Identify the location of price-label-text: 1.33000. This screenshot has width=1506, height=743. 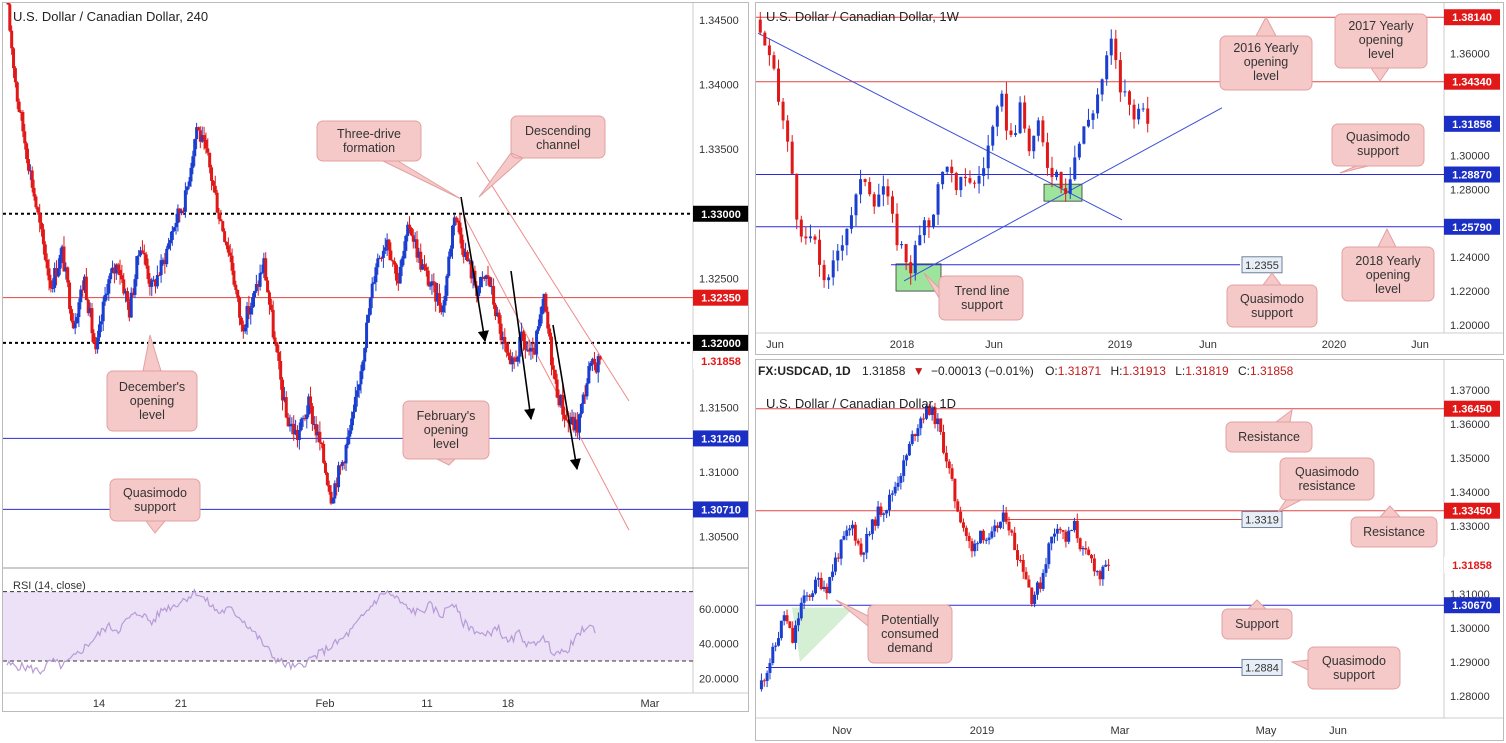
(721, 215).